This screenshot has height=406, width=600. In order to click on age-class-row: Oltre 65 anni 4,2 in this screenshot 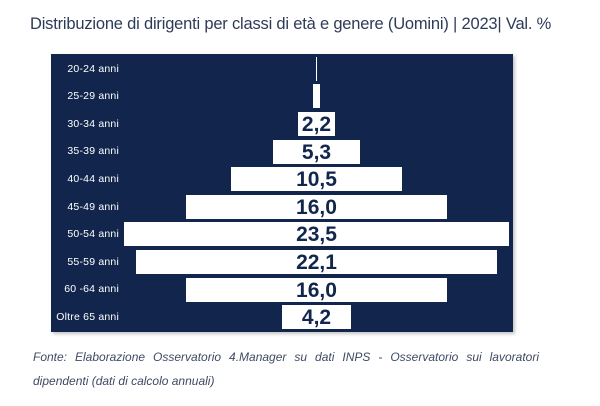, I will do `click(282, 317)`.